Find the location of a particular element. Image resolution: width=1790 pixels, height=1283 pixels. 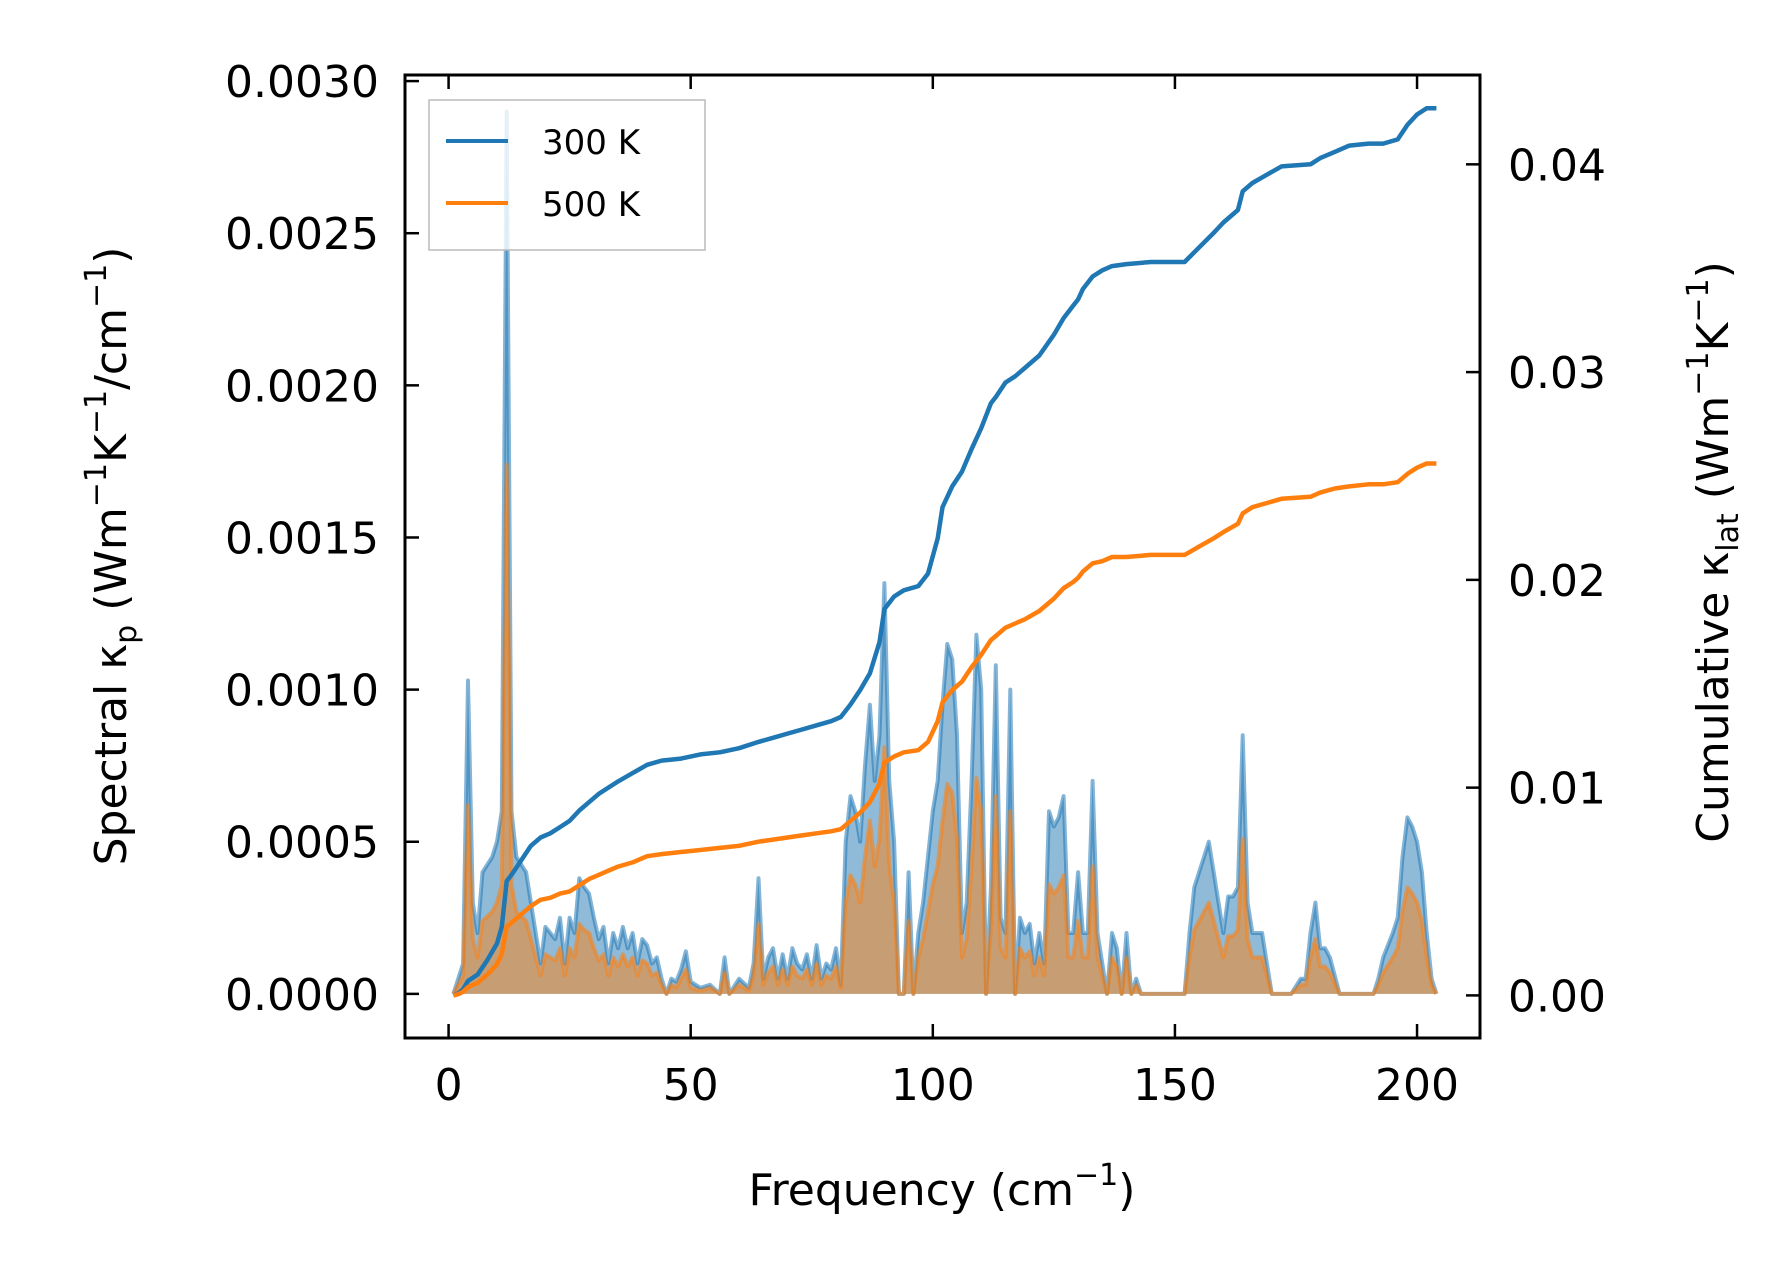

left-y-axis-title: Spectral κp (Wm−1K−1/cm−1) is located at coordinates (111, 556).